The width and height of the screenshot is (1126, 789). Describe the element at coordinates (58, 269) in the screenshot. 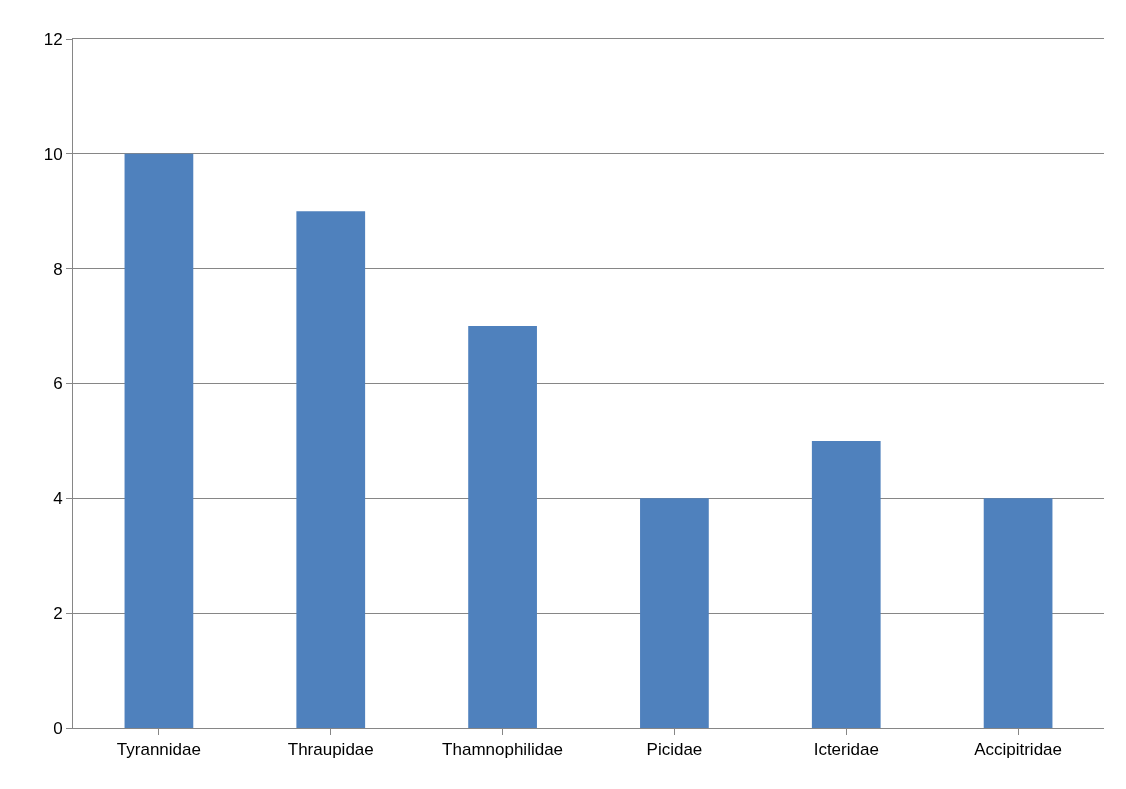

I see `y-tick-label: 8` at that location.